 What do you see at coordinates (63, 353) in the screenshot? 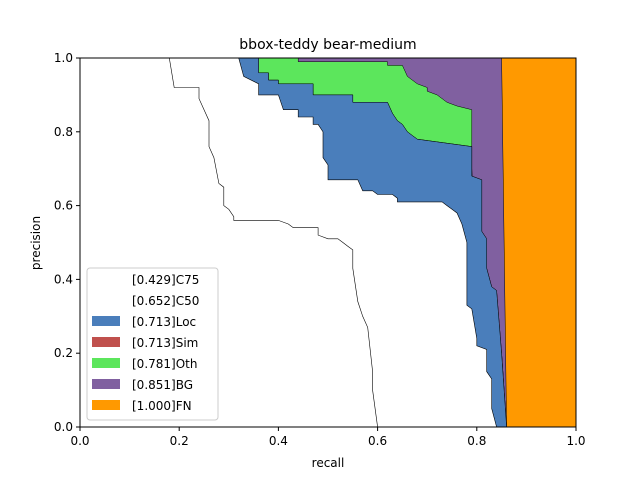
I see `y-tick-label: 0.2` at bounding box center [63, 353].